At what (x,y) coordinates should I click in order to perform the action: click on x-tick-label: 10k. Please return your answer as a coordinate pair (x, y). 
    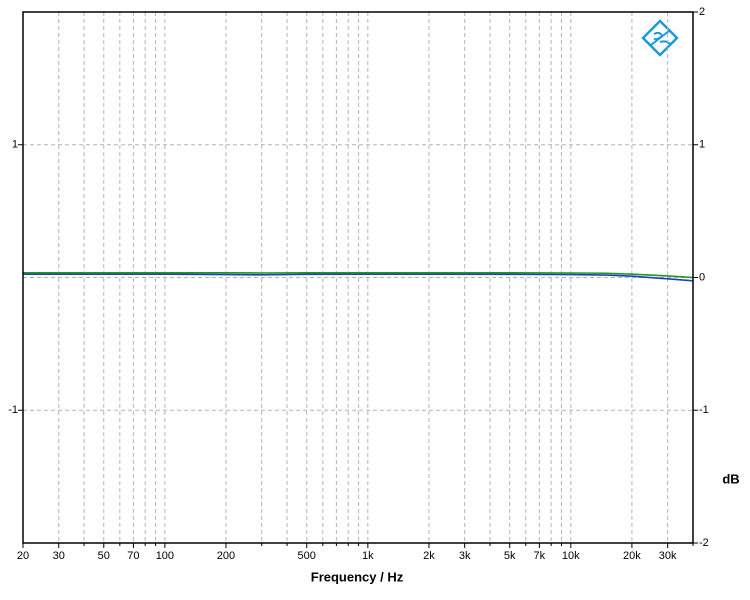
    Looking at the image, I should click on (571, 556).